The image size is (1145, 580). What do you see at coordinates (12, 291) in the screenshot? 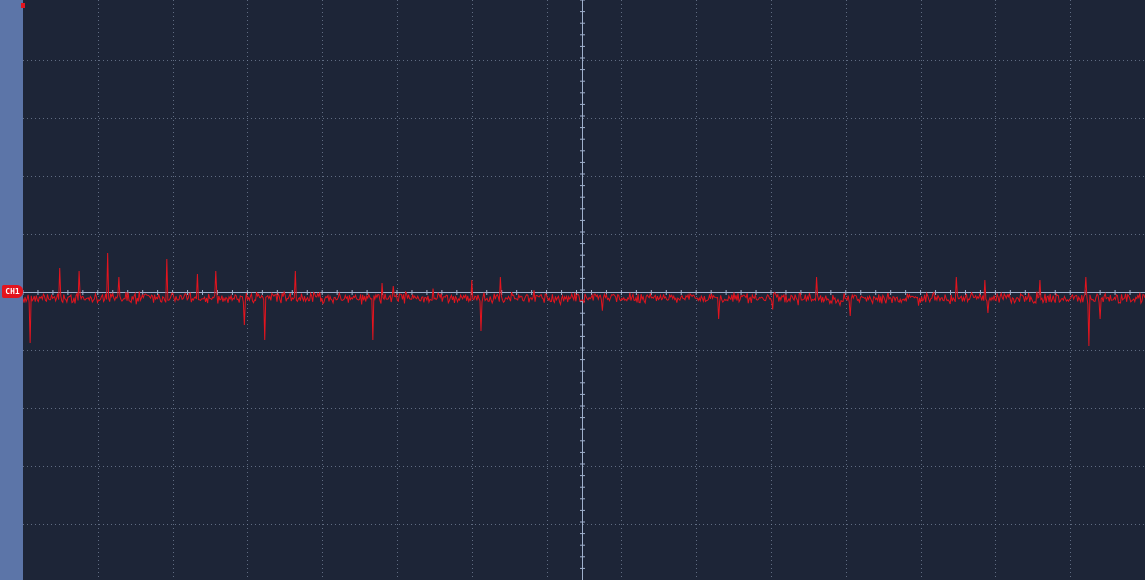
I see `channel-1-marker: CH1` at bounding box center [12, 291].